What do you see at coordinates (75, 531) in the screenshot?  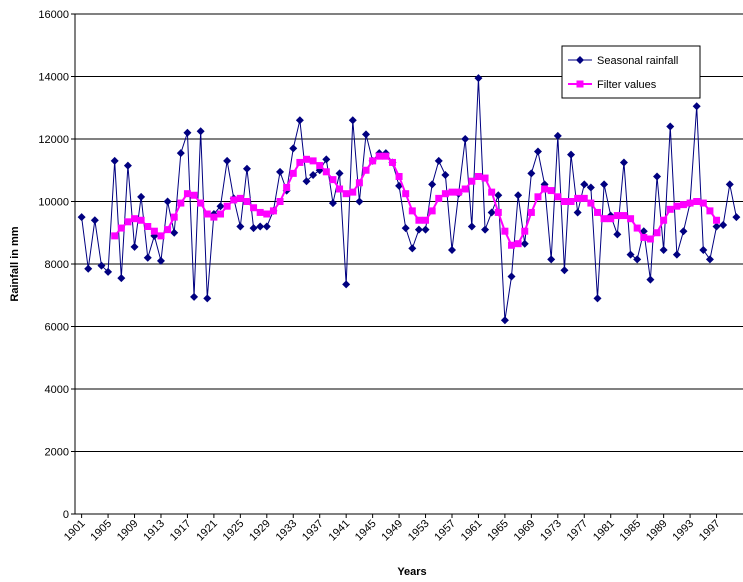 I see `x-tick-label: 1901` at bounding box center [75, 531].